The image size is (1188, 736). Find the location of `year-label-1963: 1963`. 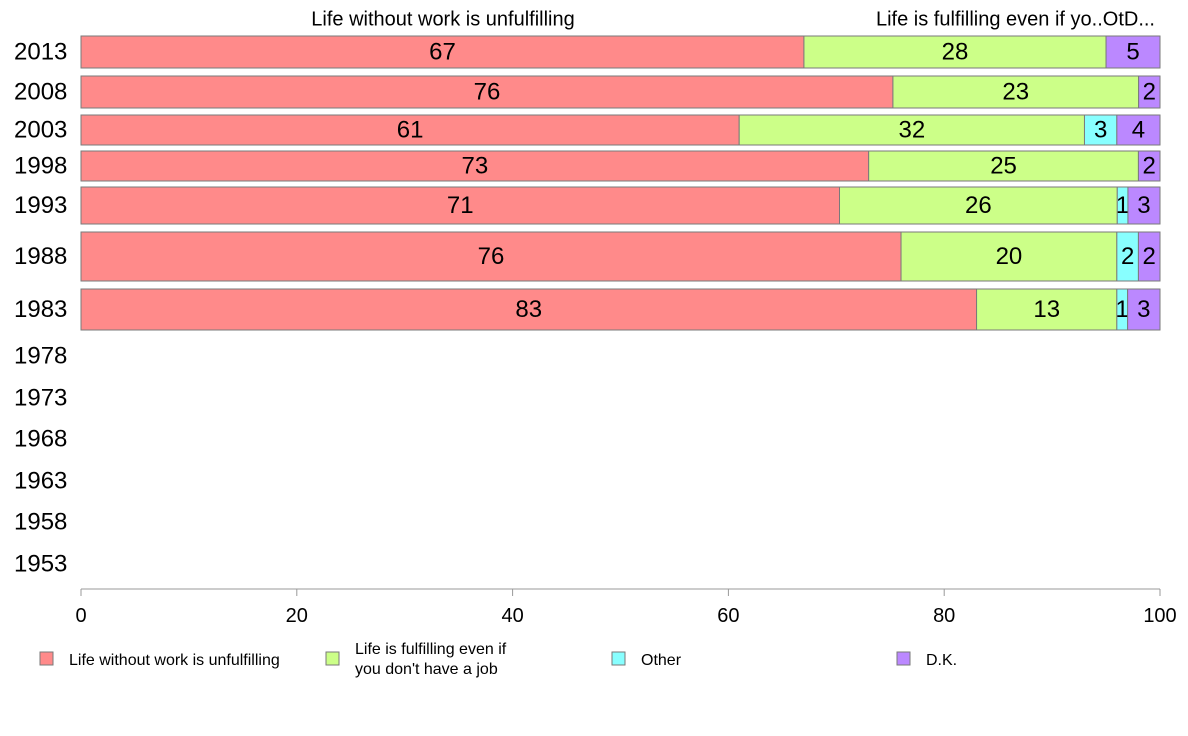

year-label-1963: 1963 is located at coordinates (40, 481).